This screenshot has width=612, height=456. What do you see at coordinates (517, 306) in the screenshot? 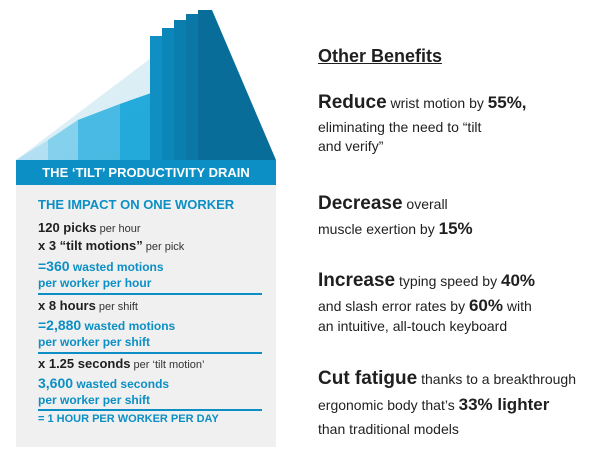
I see `benefit-text: with` at bounding box center [517, 306].